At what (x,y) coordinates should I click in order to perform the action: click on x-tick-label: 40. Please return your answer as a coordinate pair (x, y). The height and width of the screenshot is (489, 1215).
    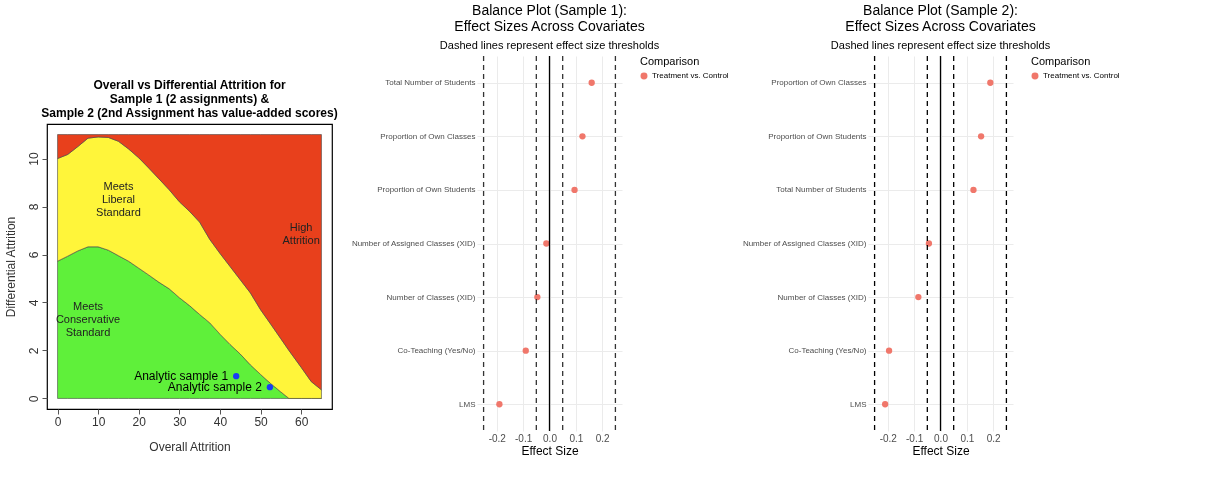
    Looking at the image, I should click on (220, 421).